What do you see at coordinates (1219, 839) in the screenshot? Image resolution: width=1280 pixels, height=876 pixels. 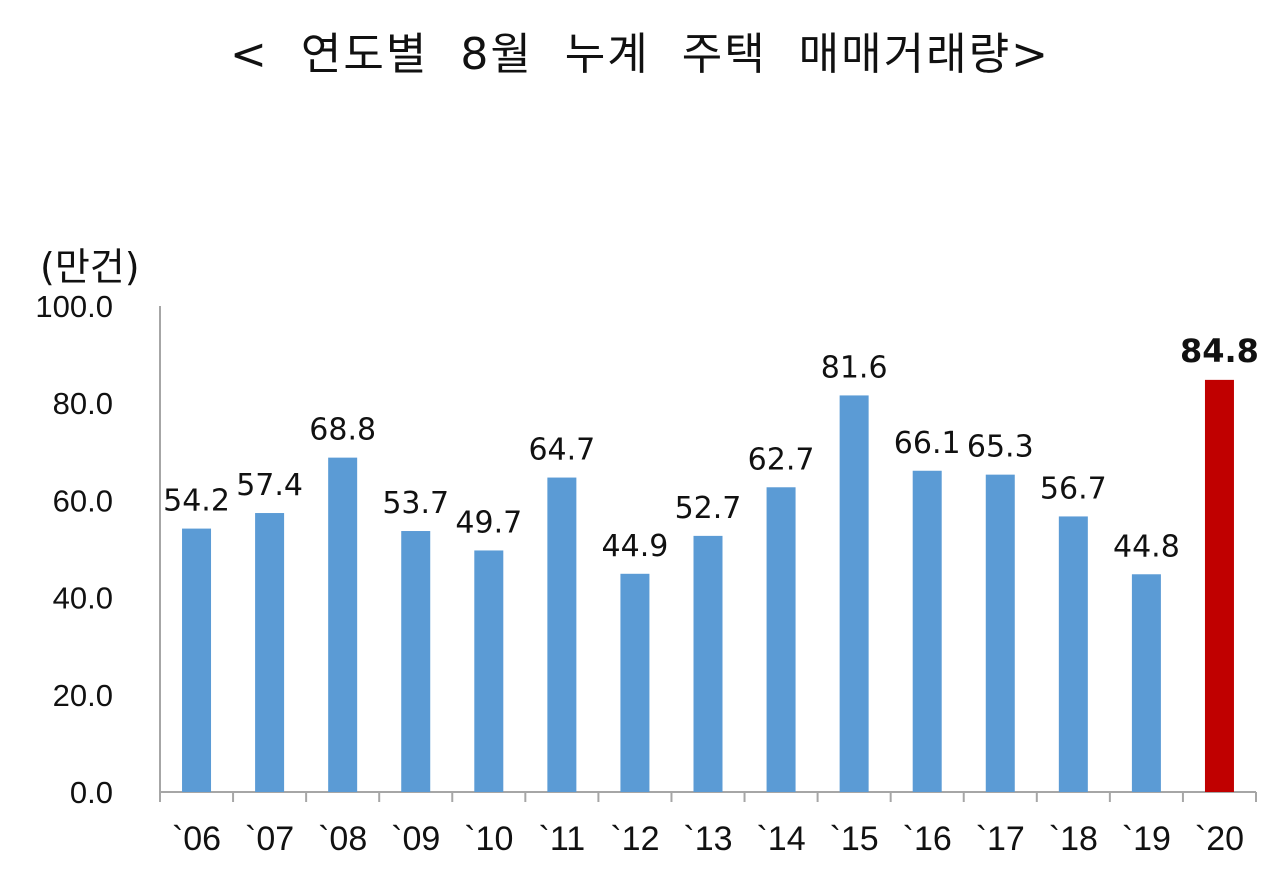 I see `x-tick-label: `20` at bounding box center [1219, 839].